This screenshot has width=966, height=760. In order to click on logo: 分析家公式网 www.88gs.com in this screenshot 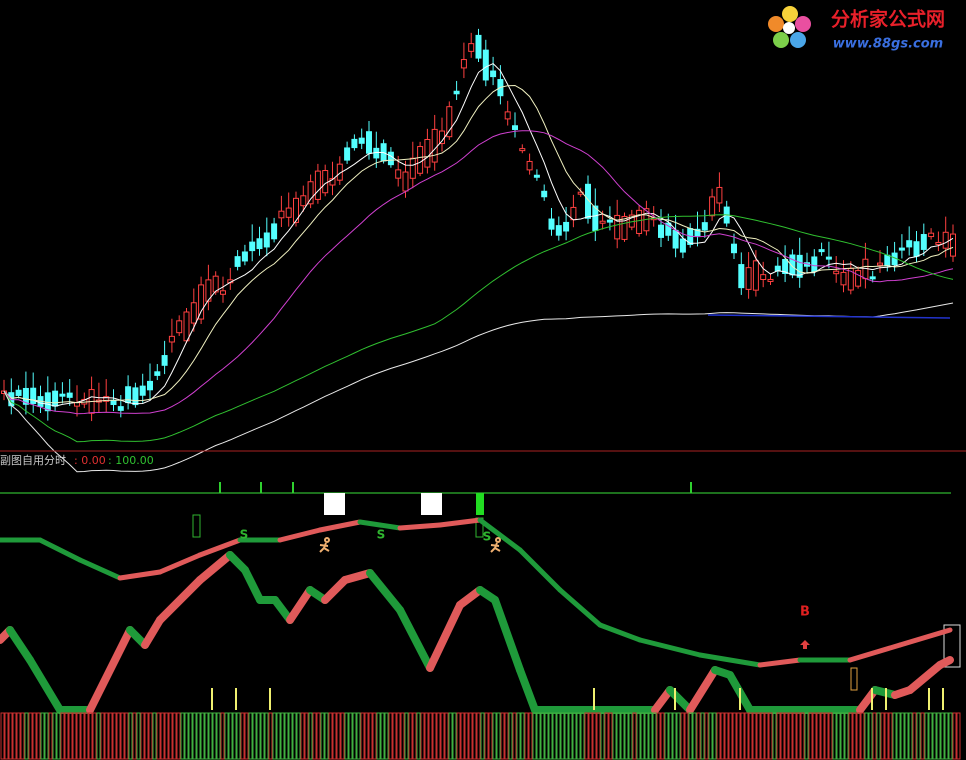, I will do `click(856, 29)`.